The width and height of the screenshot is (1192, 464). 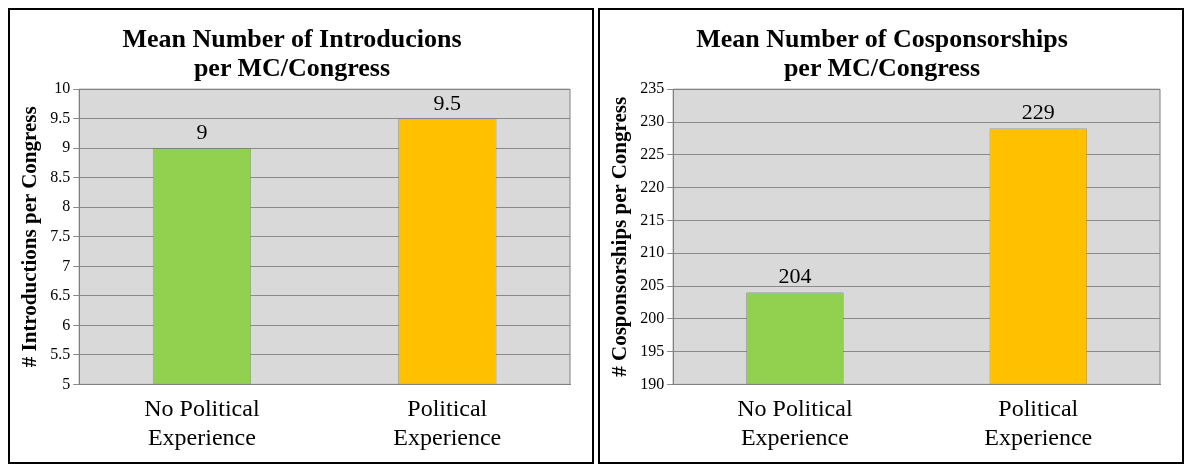 What do you see at coordinates (652, 317) in the screenshot?
I see `y-tick-label: 200` at bounding box center [652, 317].